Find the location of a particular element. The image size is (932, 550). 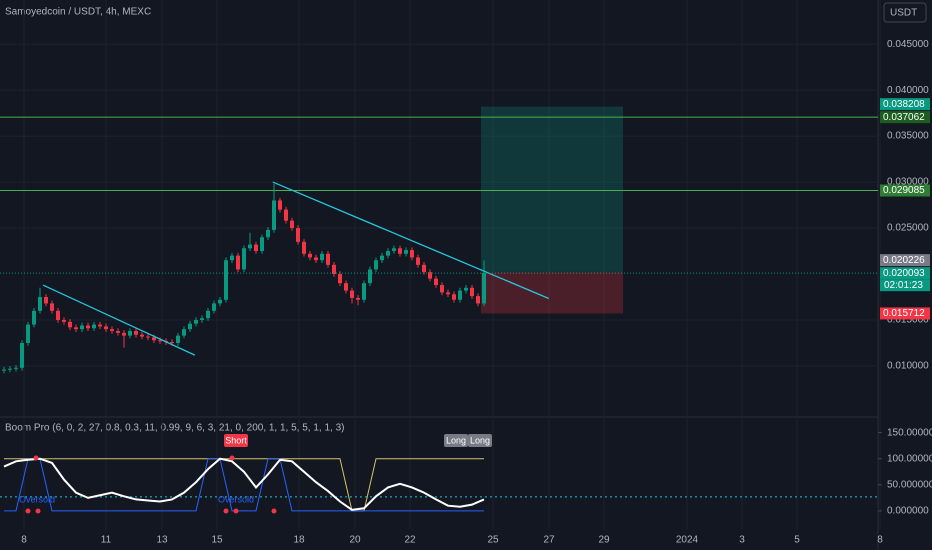

y-tick-label: 0.040000 is located at coordinates (908, 90).